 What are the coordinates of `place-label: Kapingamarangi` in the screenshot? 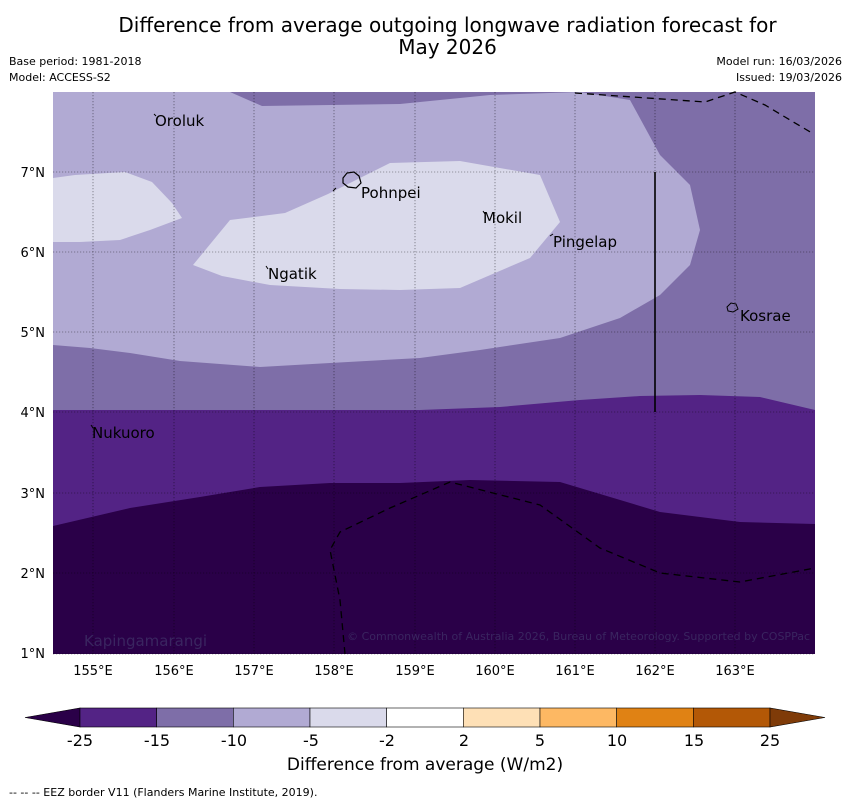 It's located at (145, 641).